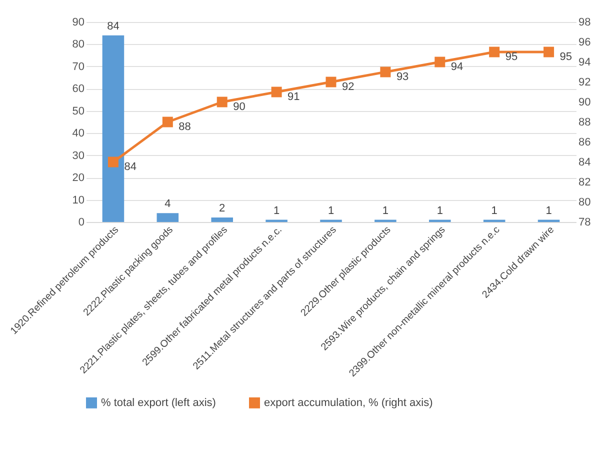 The height and width of the screenshot is (456, 609). Describe the element at coordinates (457, 67) in the screenshot. I see `data-label: 94` at that location.